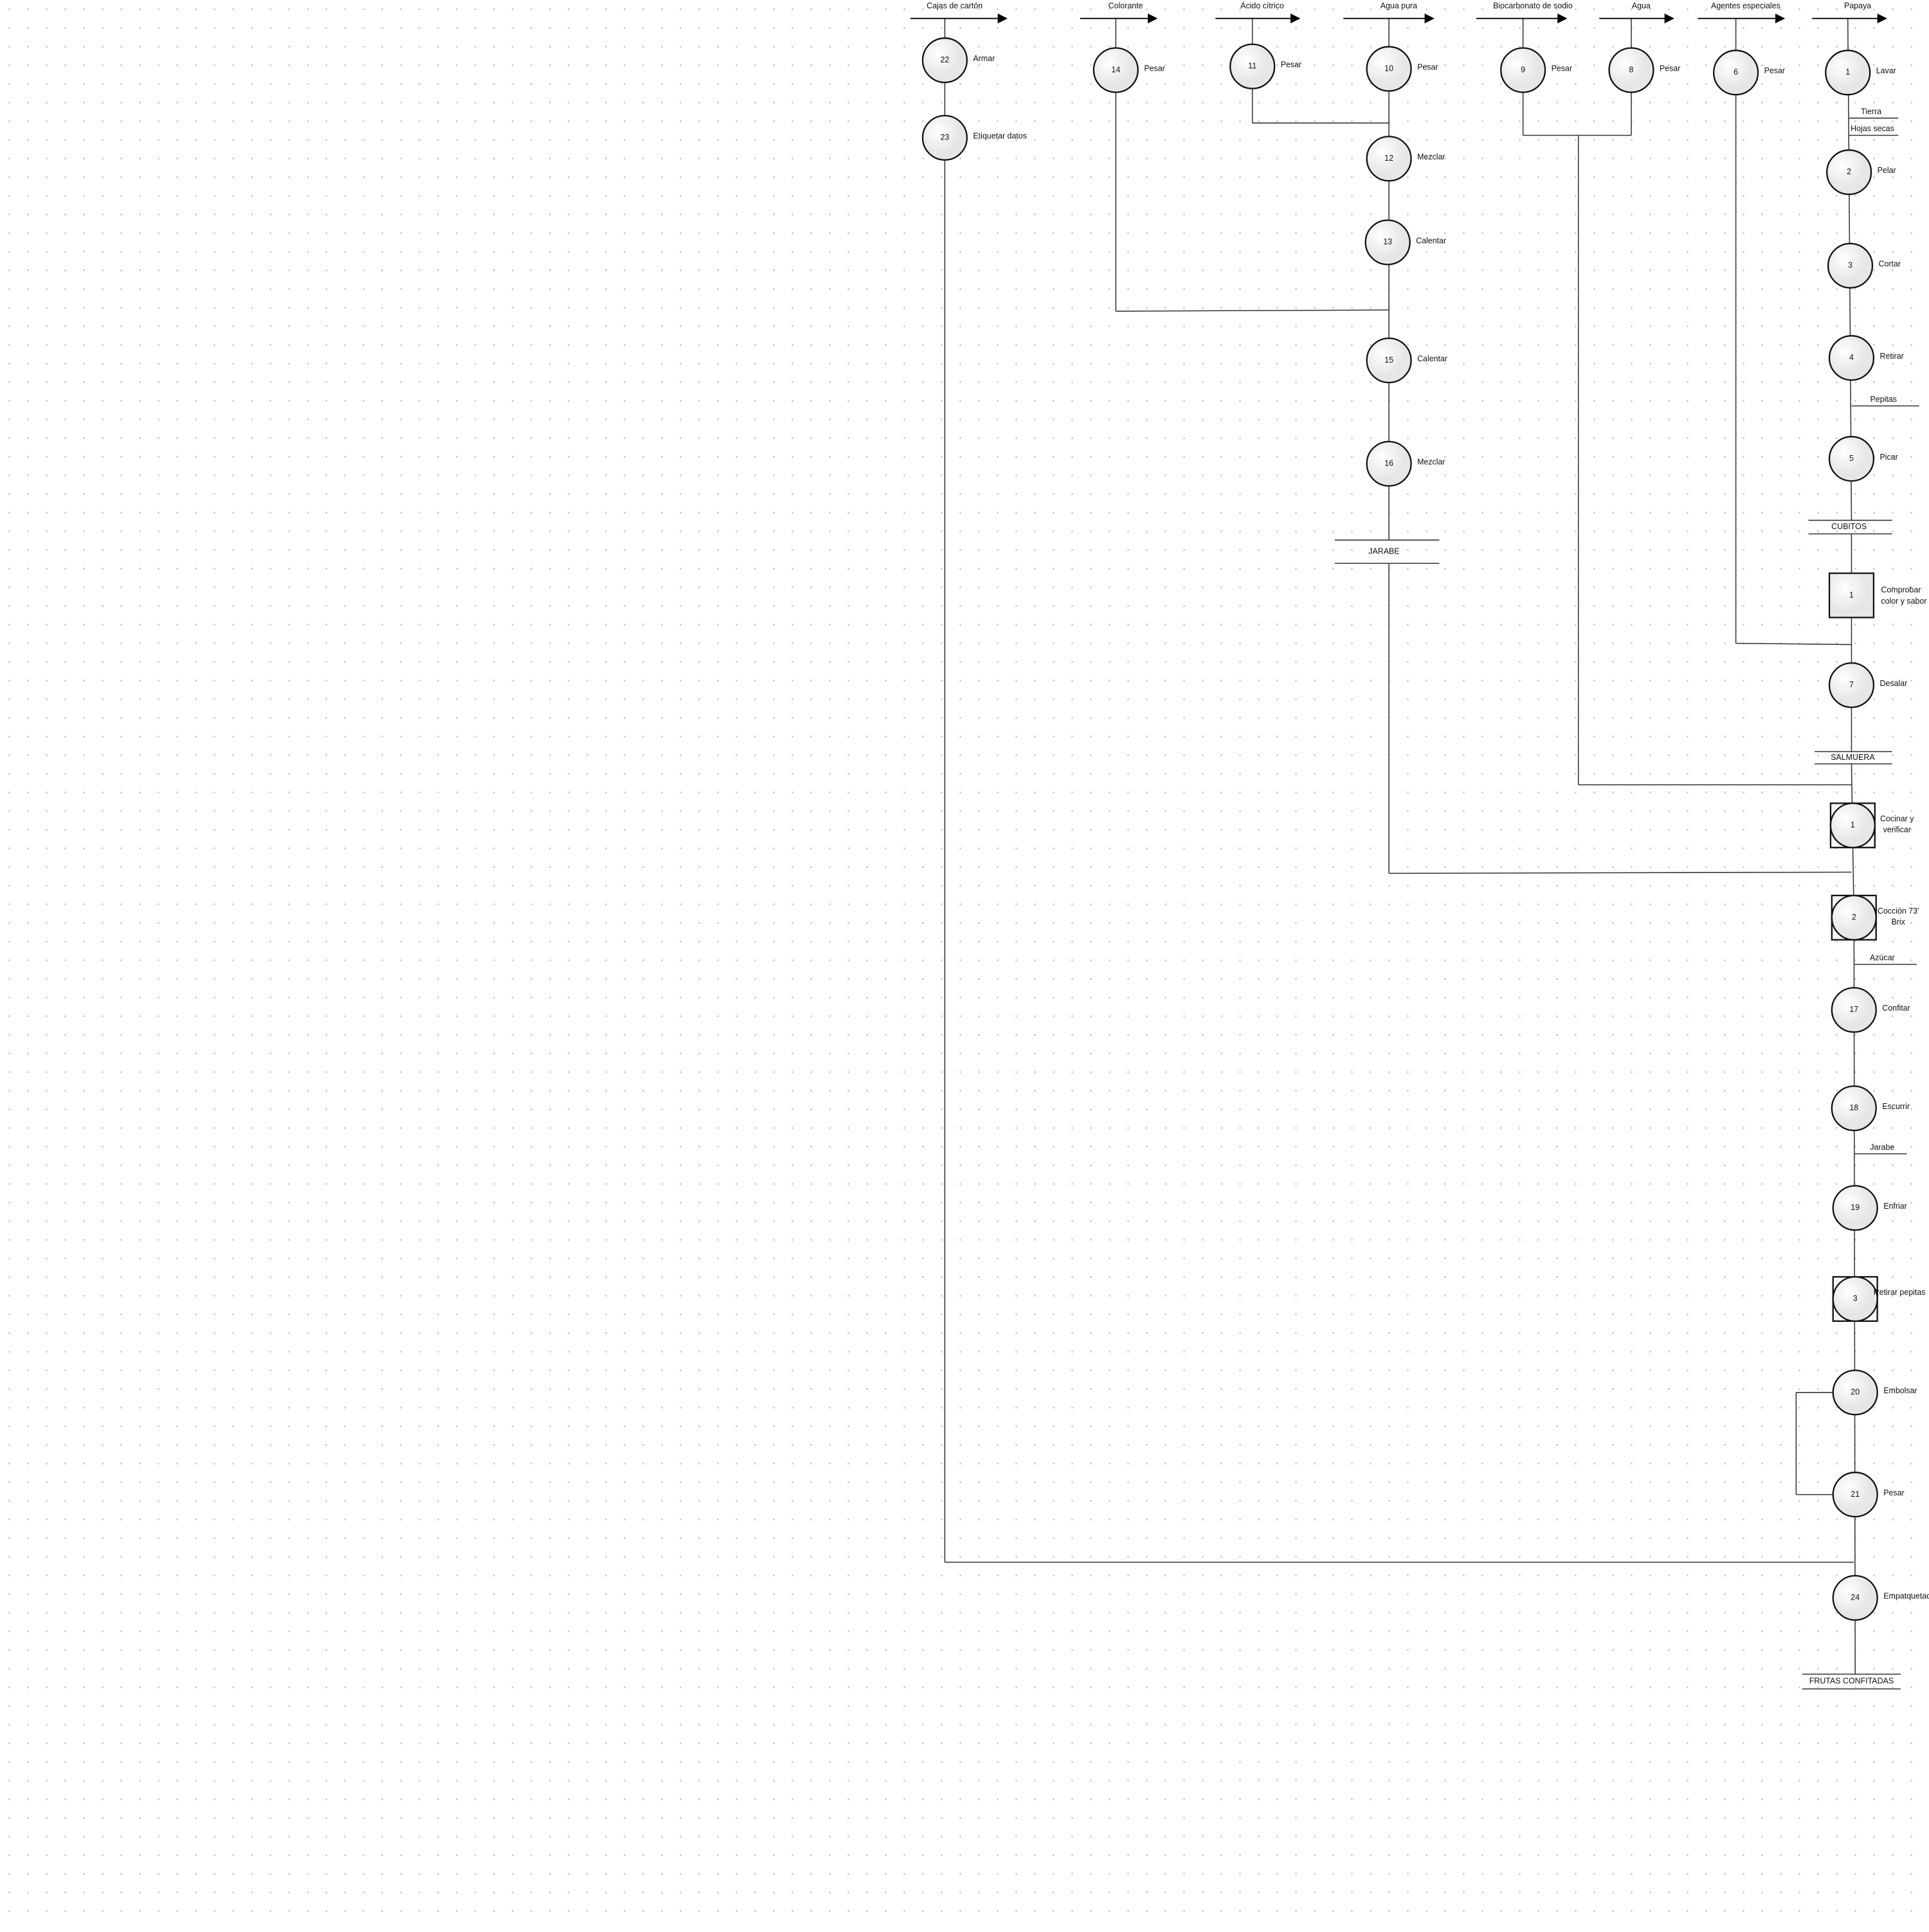 This screenshot has height=1932, width=1929. What do you see at coordinates (1871, 111) in the screenshot?
I see `output-label: Tierra` at bounding box center [1871, 111].